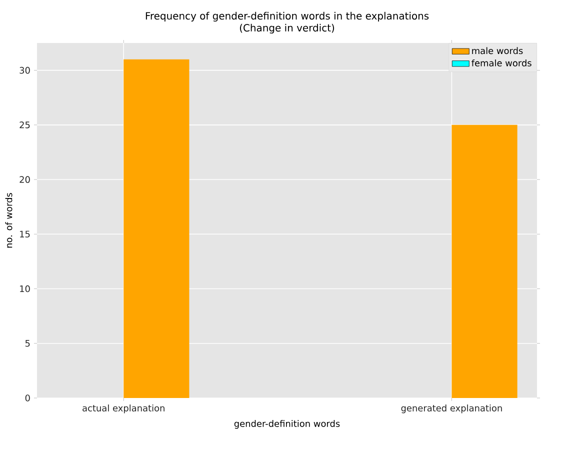 The width and height of the screenshot is (563, 450). What do you see at coordinates (25, 179) in the screenshot?
I see `y-tick-label: 20` at bounding box center [25, 179].